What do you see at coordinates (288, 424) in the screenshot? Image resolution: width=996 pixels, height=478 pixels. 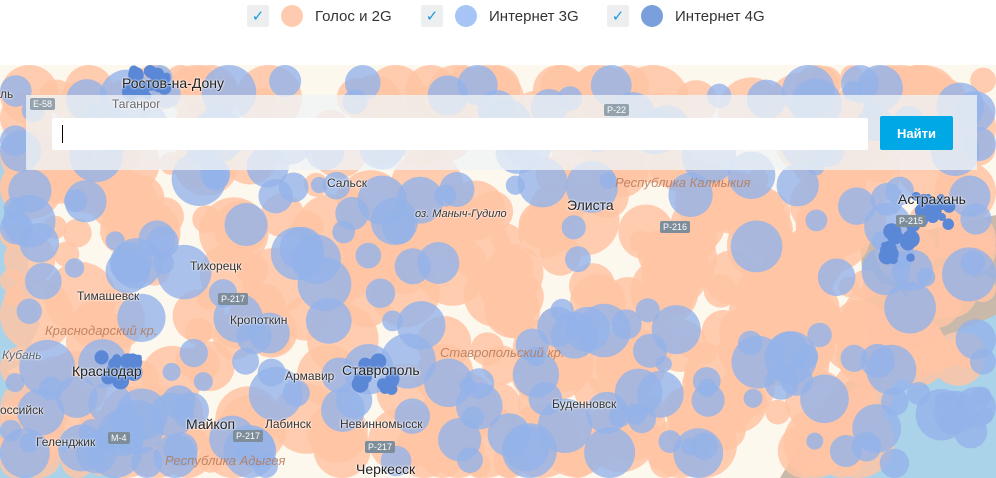 I see `city-label: Лабинск` at bounding box center [288, 424].